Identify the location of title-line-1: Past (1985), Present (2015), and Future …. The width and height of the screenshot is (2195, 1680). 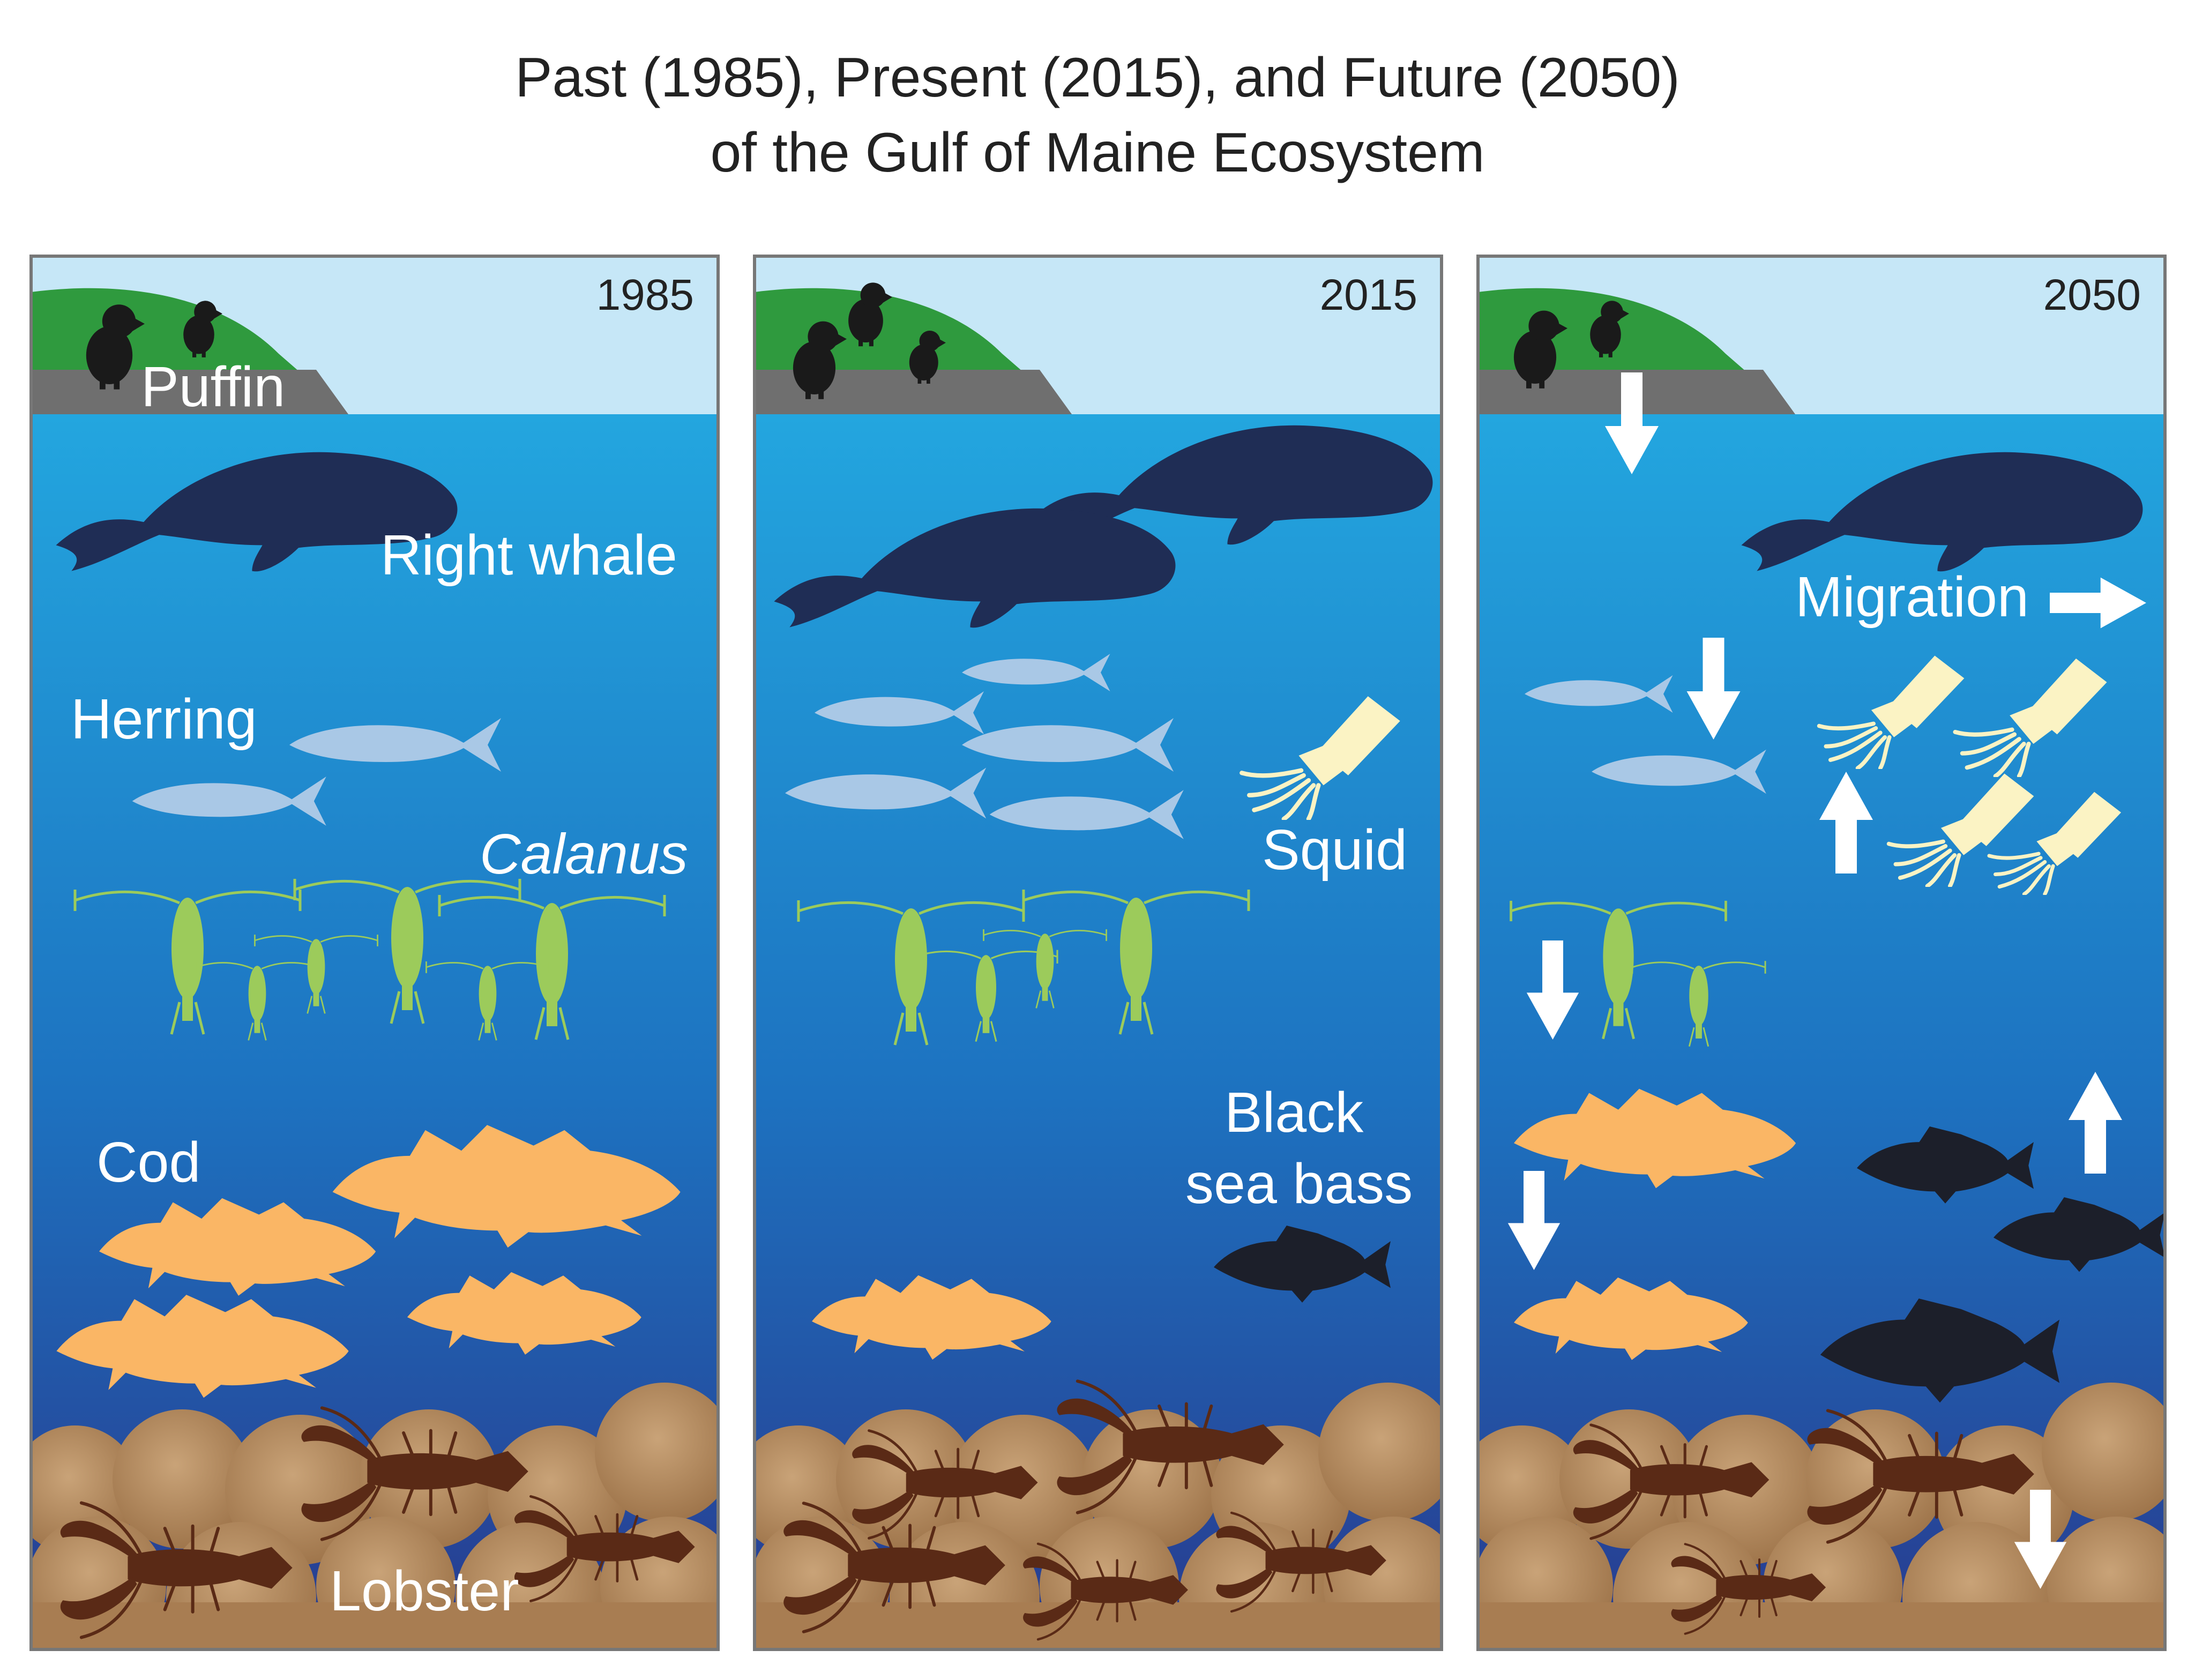
(1097, 78).